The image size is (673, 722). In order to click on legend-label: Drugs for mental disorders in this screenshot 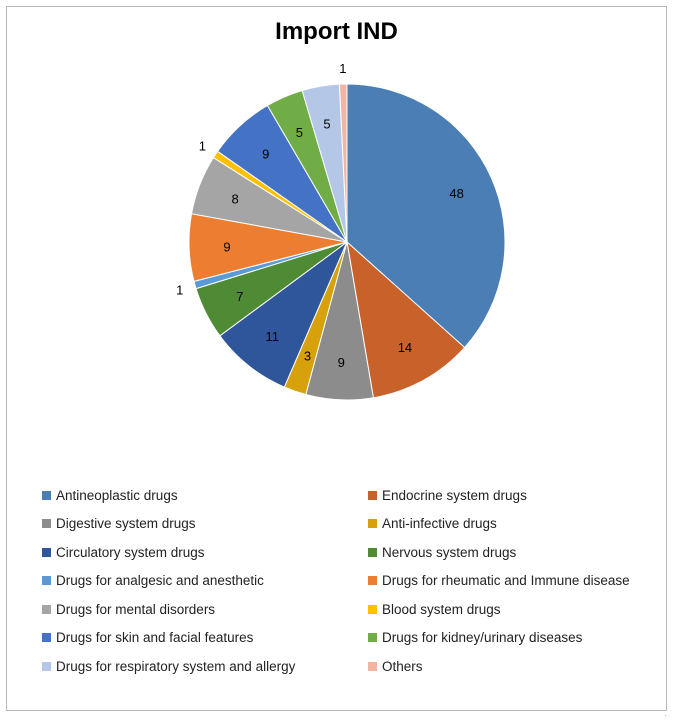, I will do `click(136, 609)`.